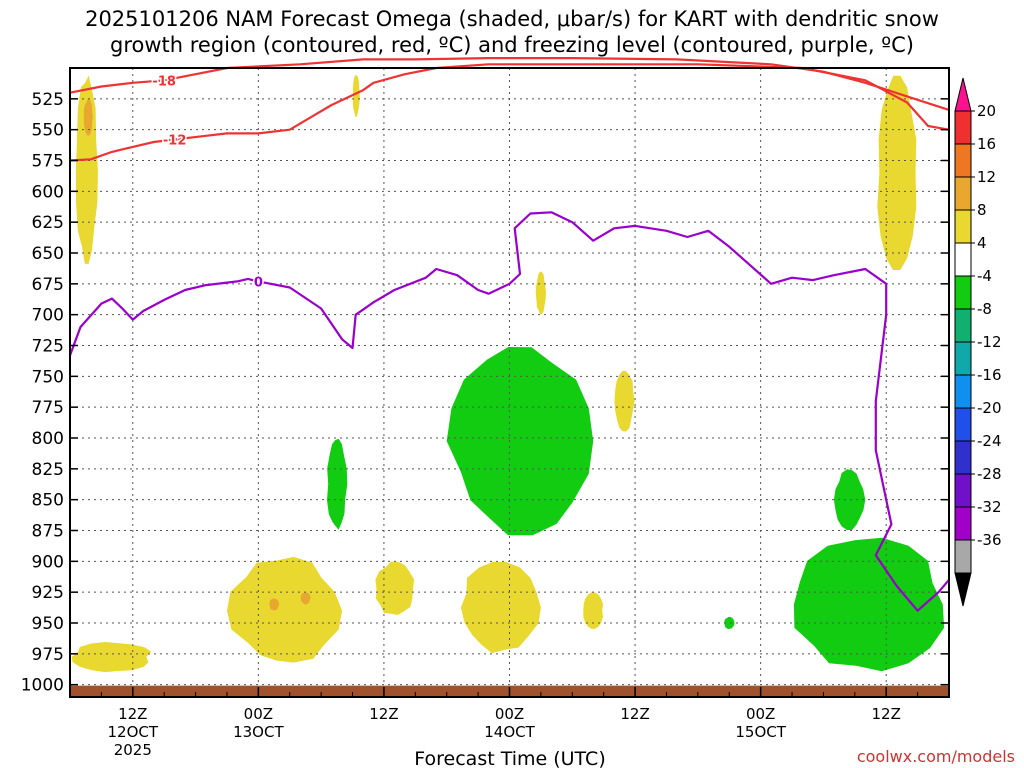  Describe the element at coordinates (48, 470) in the screenshot. I see `y-tick-label-825: 825` at that location.